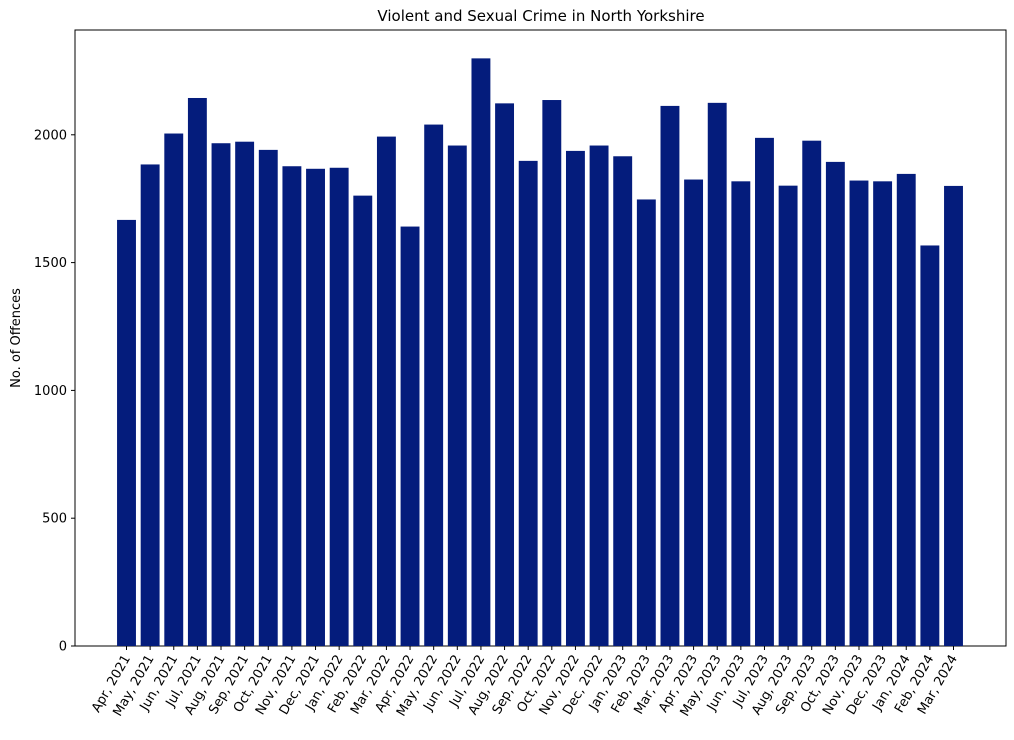 The width and height of the screenshot is (1014, 740). I want to click on y-tick-label: 0, so click(63, 647).